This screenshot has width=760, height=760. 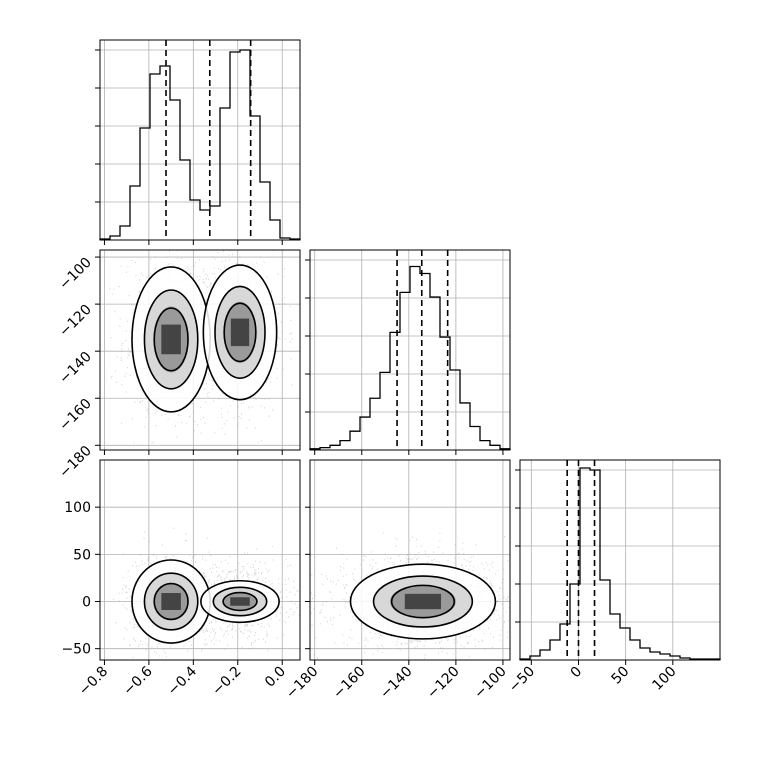 I want to click on y-tick-label: −120, so click(x=75, y=321).